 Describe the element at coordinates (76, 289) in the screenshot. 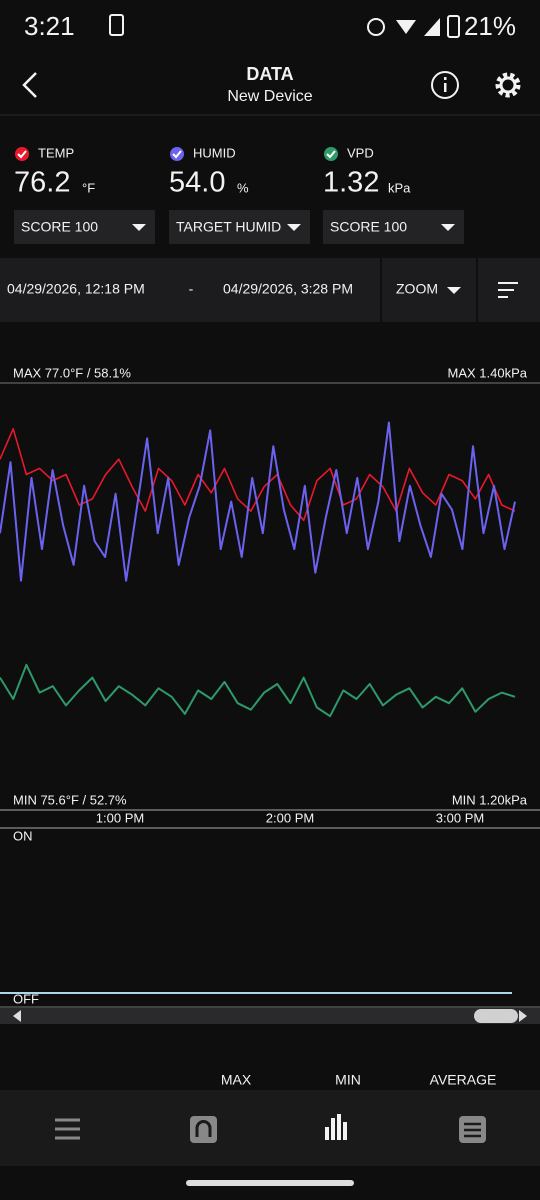

I see `range-start: 04/29/2026, 12:18 PM` at that location.